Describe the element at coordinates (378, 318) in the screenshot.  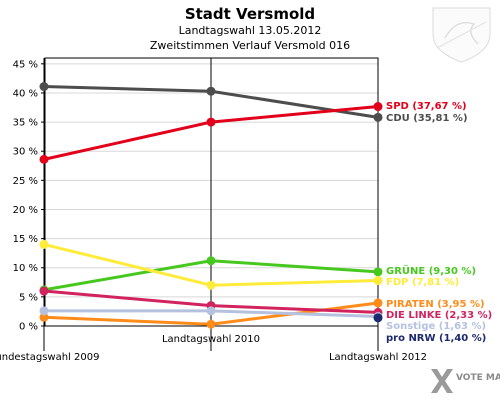
I see `data-point-pro-nrw` at that location.